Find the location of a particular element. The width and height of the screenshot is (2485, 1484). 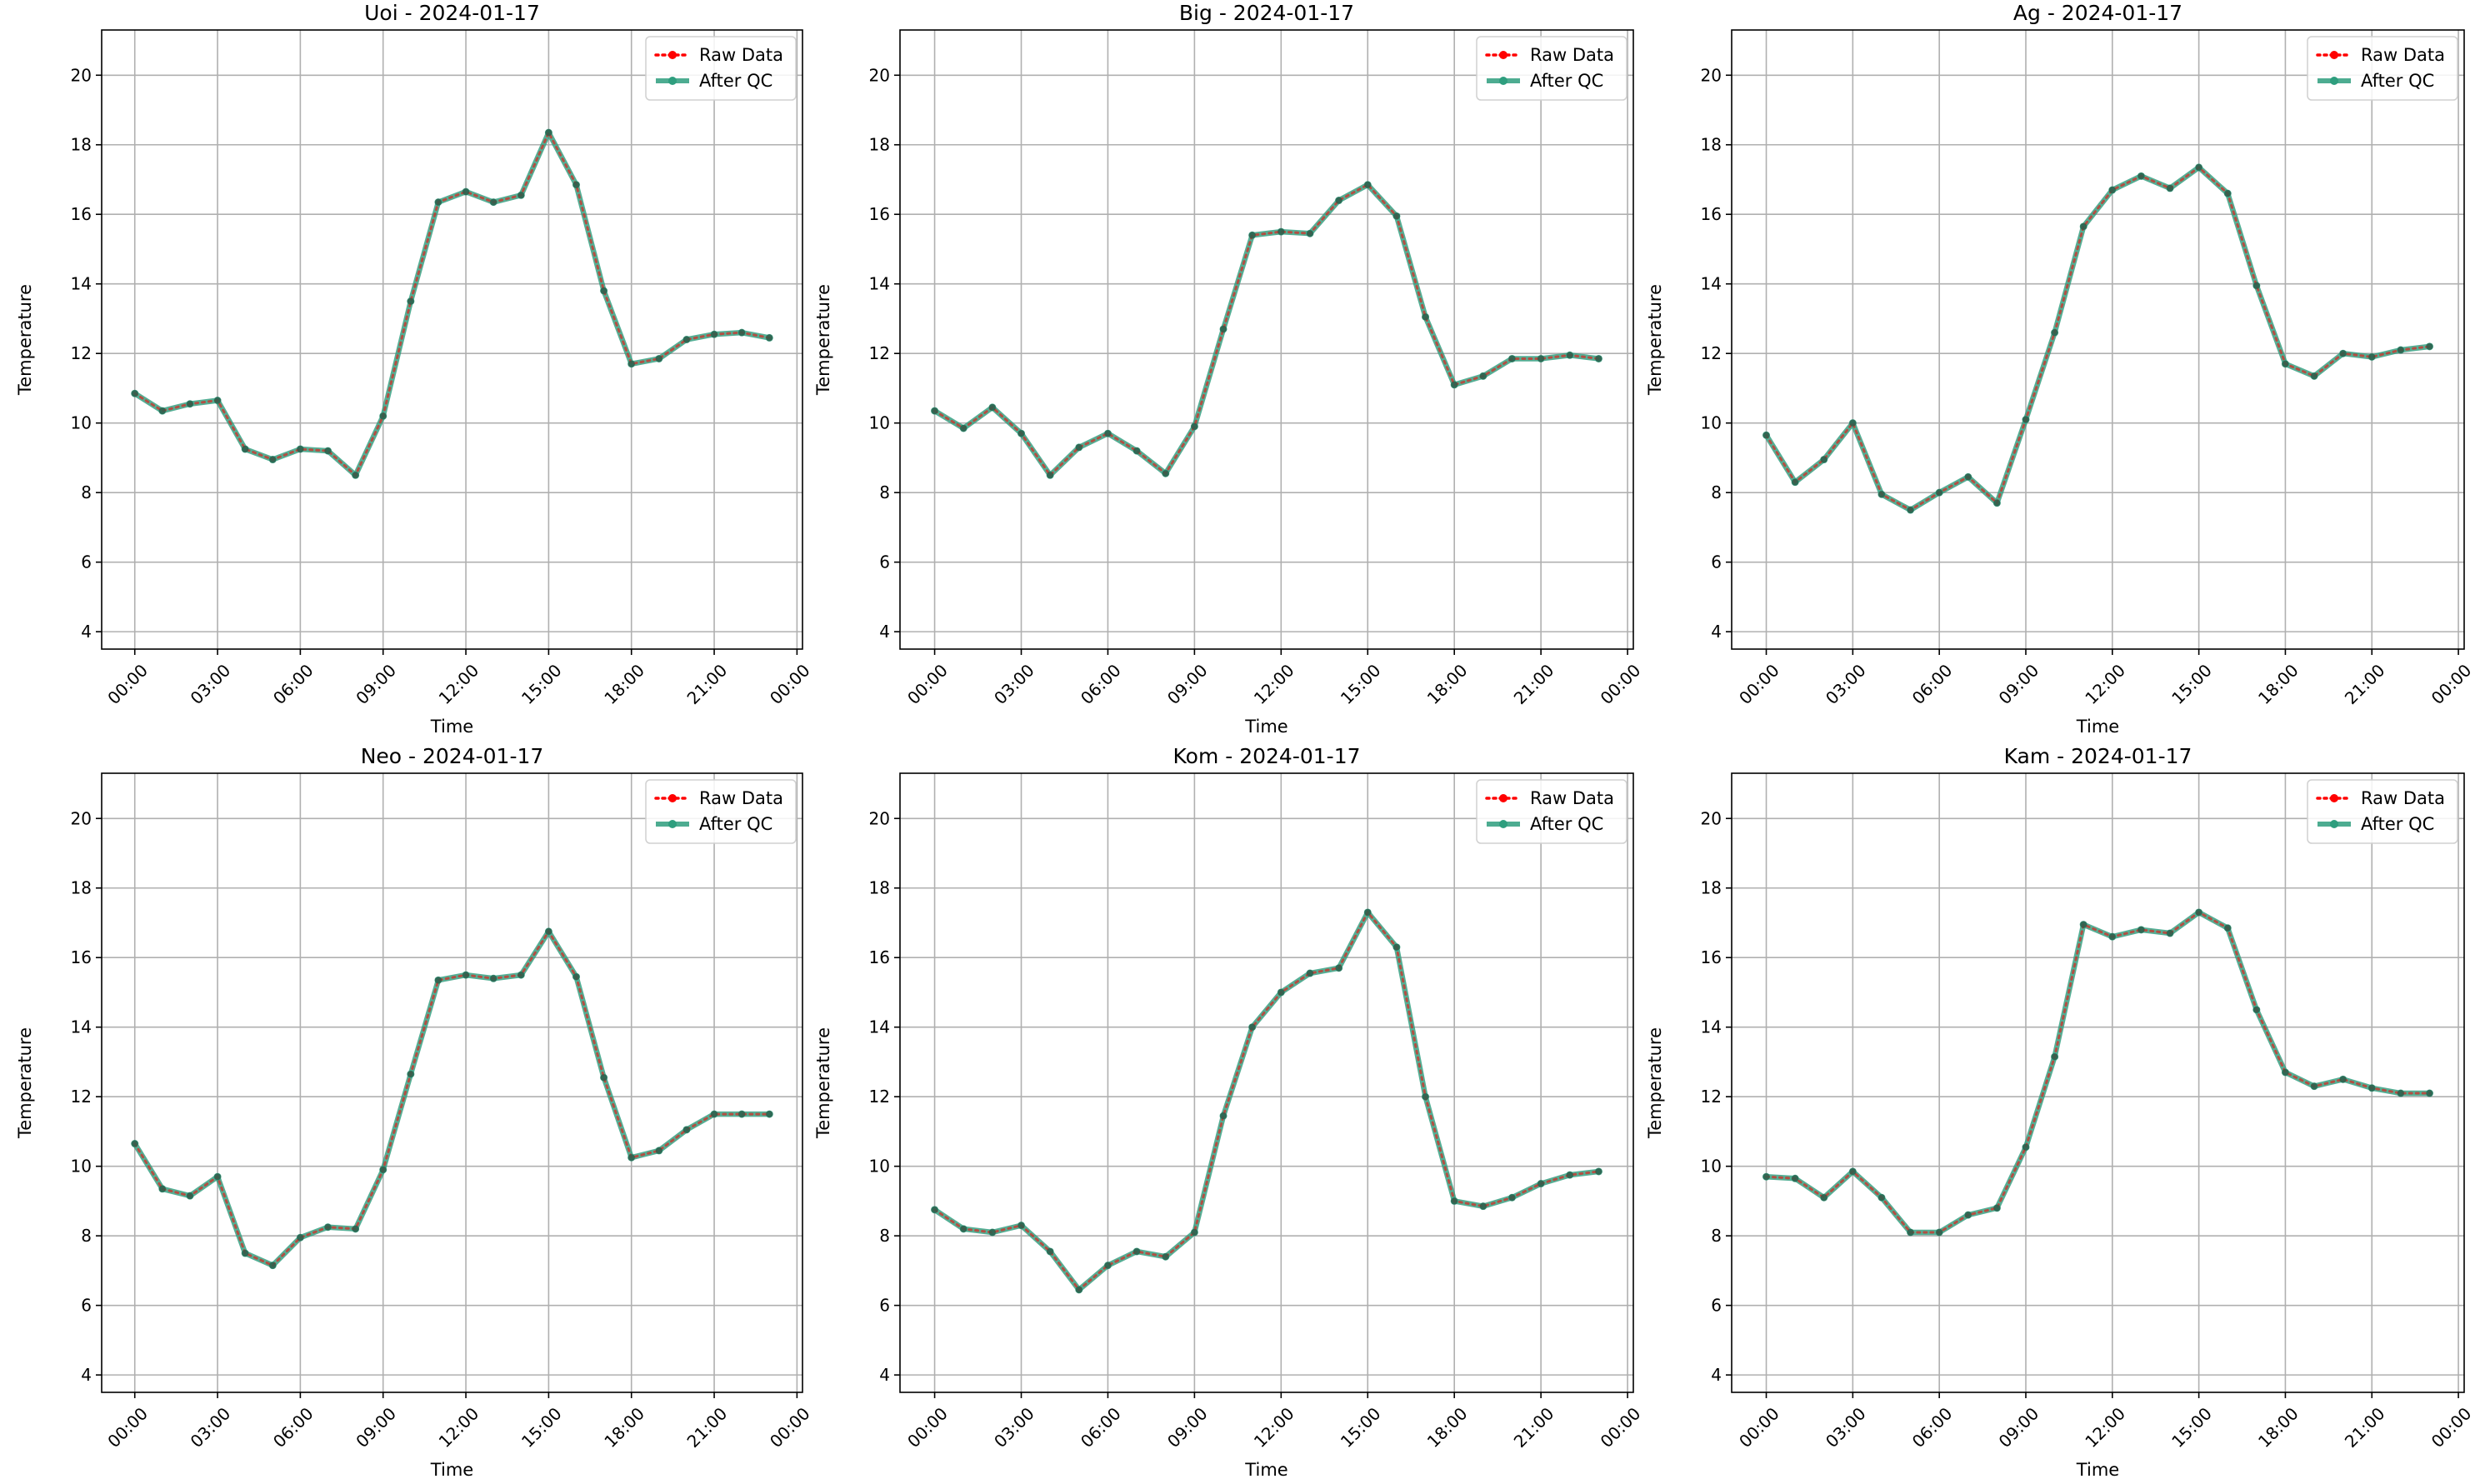

x-tick-label: 18:00 is located at coordinates (2278, 1427).